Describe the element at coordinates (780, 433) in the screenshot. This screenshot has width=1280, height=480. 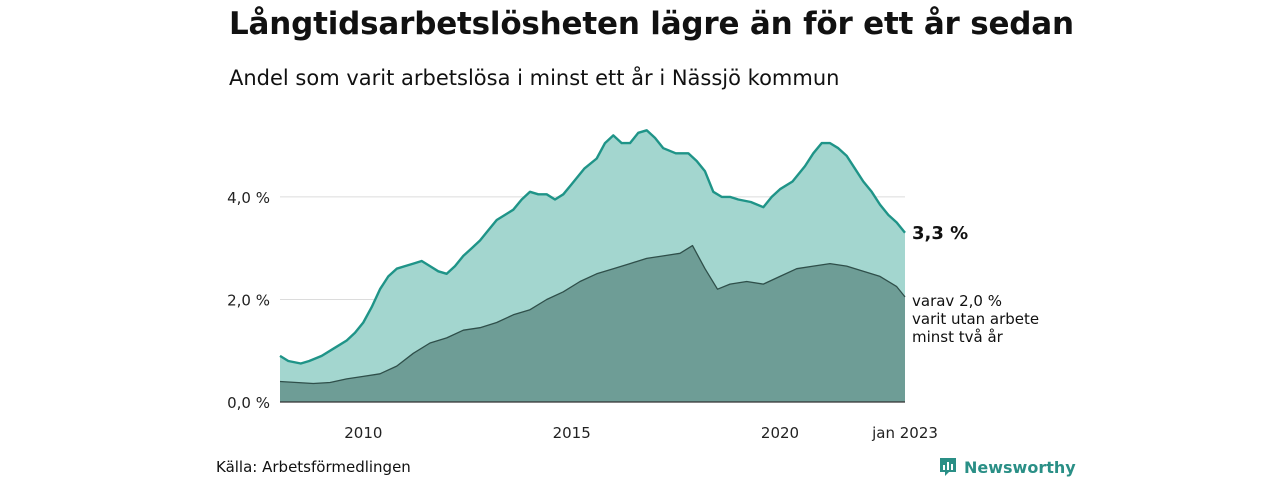
I see `x-tick-label-2: 2020` at that location.